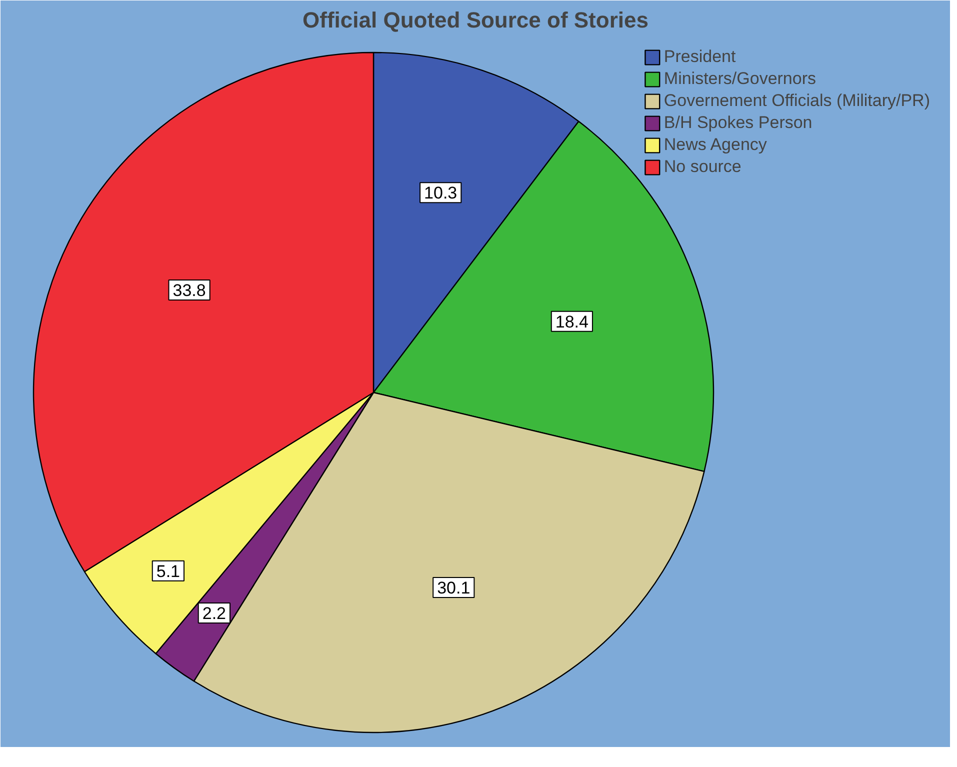  Describe the element at coordinates (738, 123) in the screenshot. I see `legend-label: B/H Spokes Person` at that location.